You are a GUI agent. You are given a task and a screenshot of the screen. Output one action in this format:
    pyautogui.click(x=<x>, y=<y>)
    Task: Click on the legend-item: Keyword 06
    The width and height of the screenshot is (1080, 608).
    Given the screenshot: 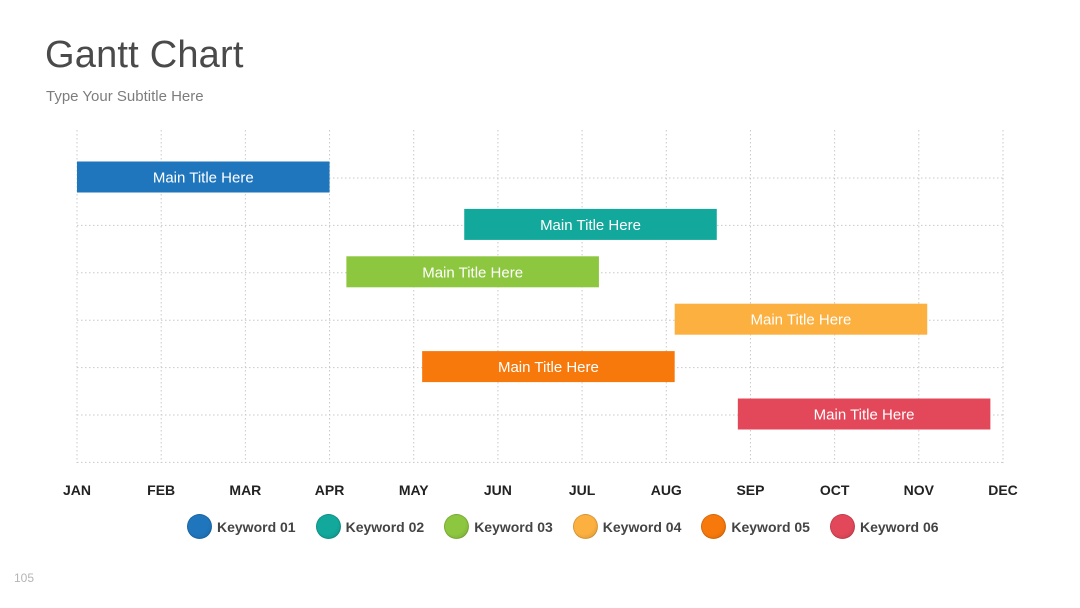 What is the action you would take?
    pyautogui.click(x=884, y=526)
    